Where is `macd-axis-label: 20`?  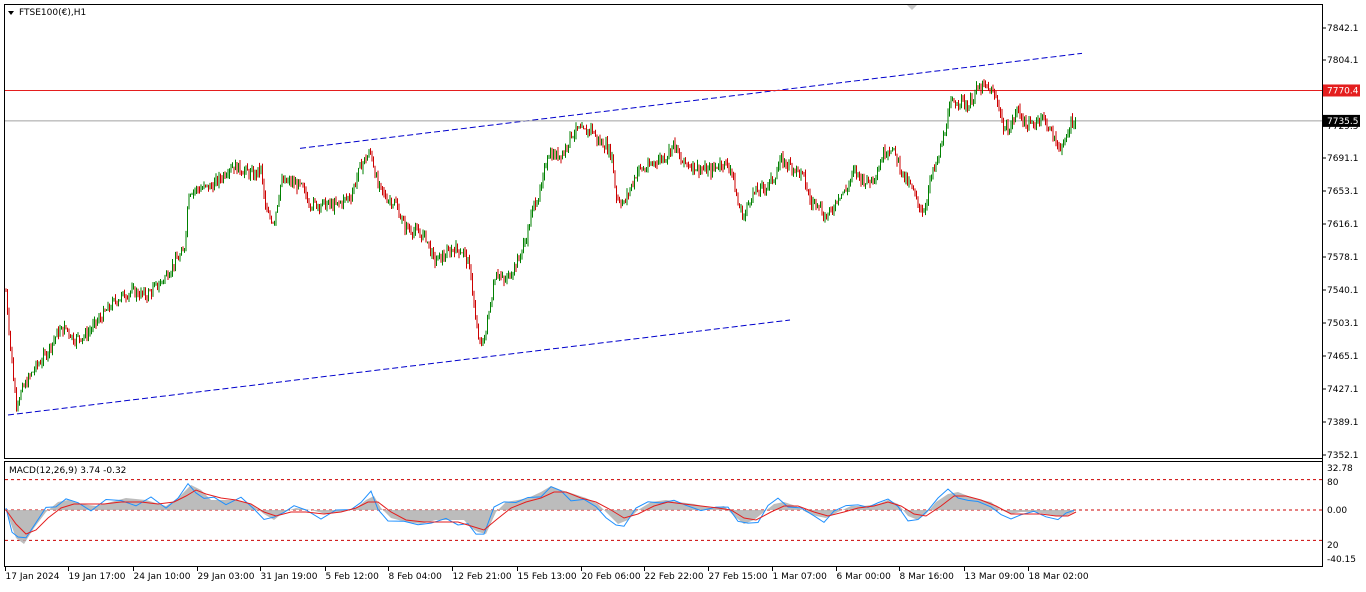
macd-axis-label: 20 is located at coordinates (1333, 546).